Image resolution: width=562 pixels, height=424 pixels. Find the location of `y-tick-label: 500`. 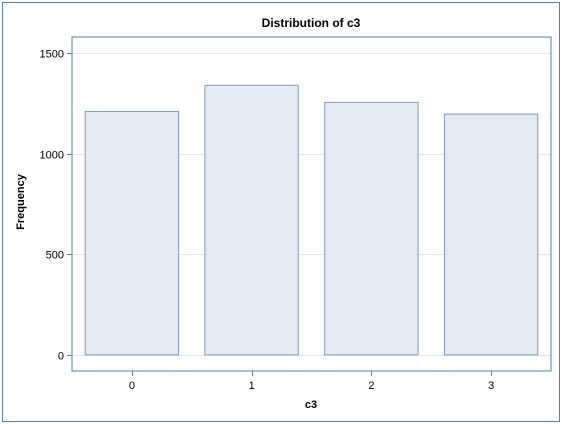

y-tick-label: 500 is located at coordinates (55, 256).